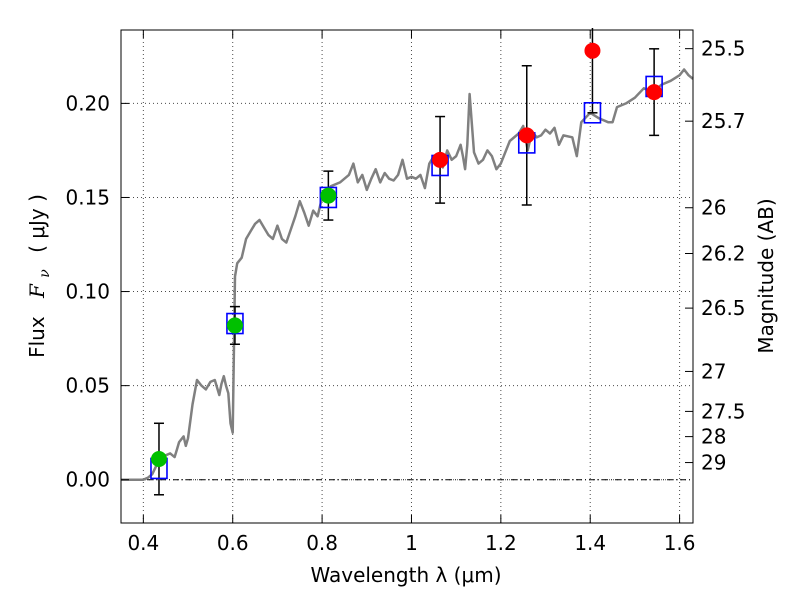  Describe the element at coordinates (87, 480) in the screenshot. I see `y-tick-label: 0.00` at that location.